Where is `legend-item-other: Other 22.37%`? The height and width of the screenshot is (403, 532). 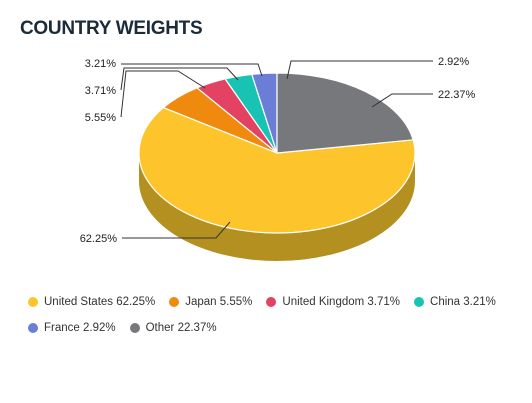
legend-item-other: Other 22.37% is located at coordinates (173, 328).